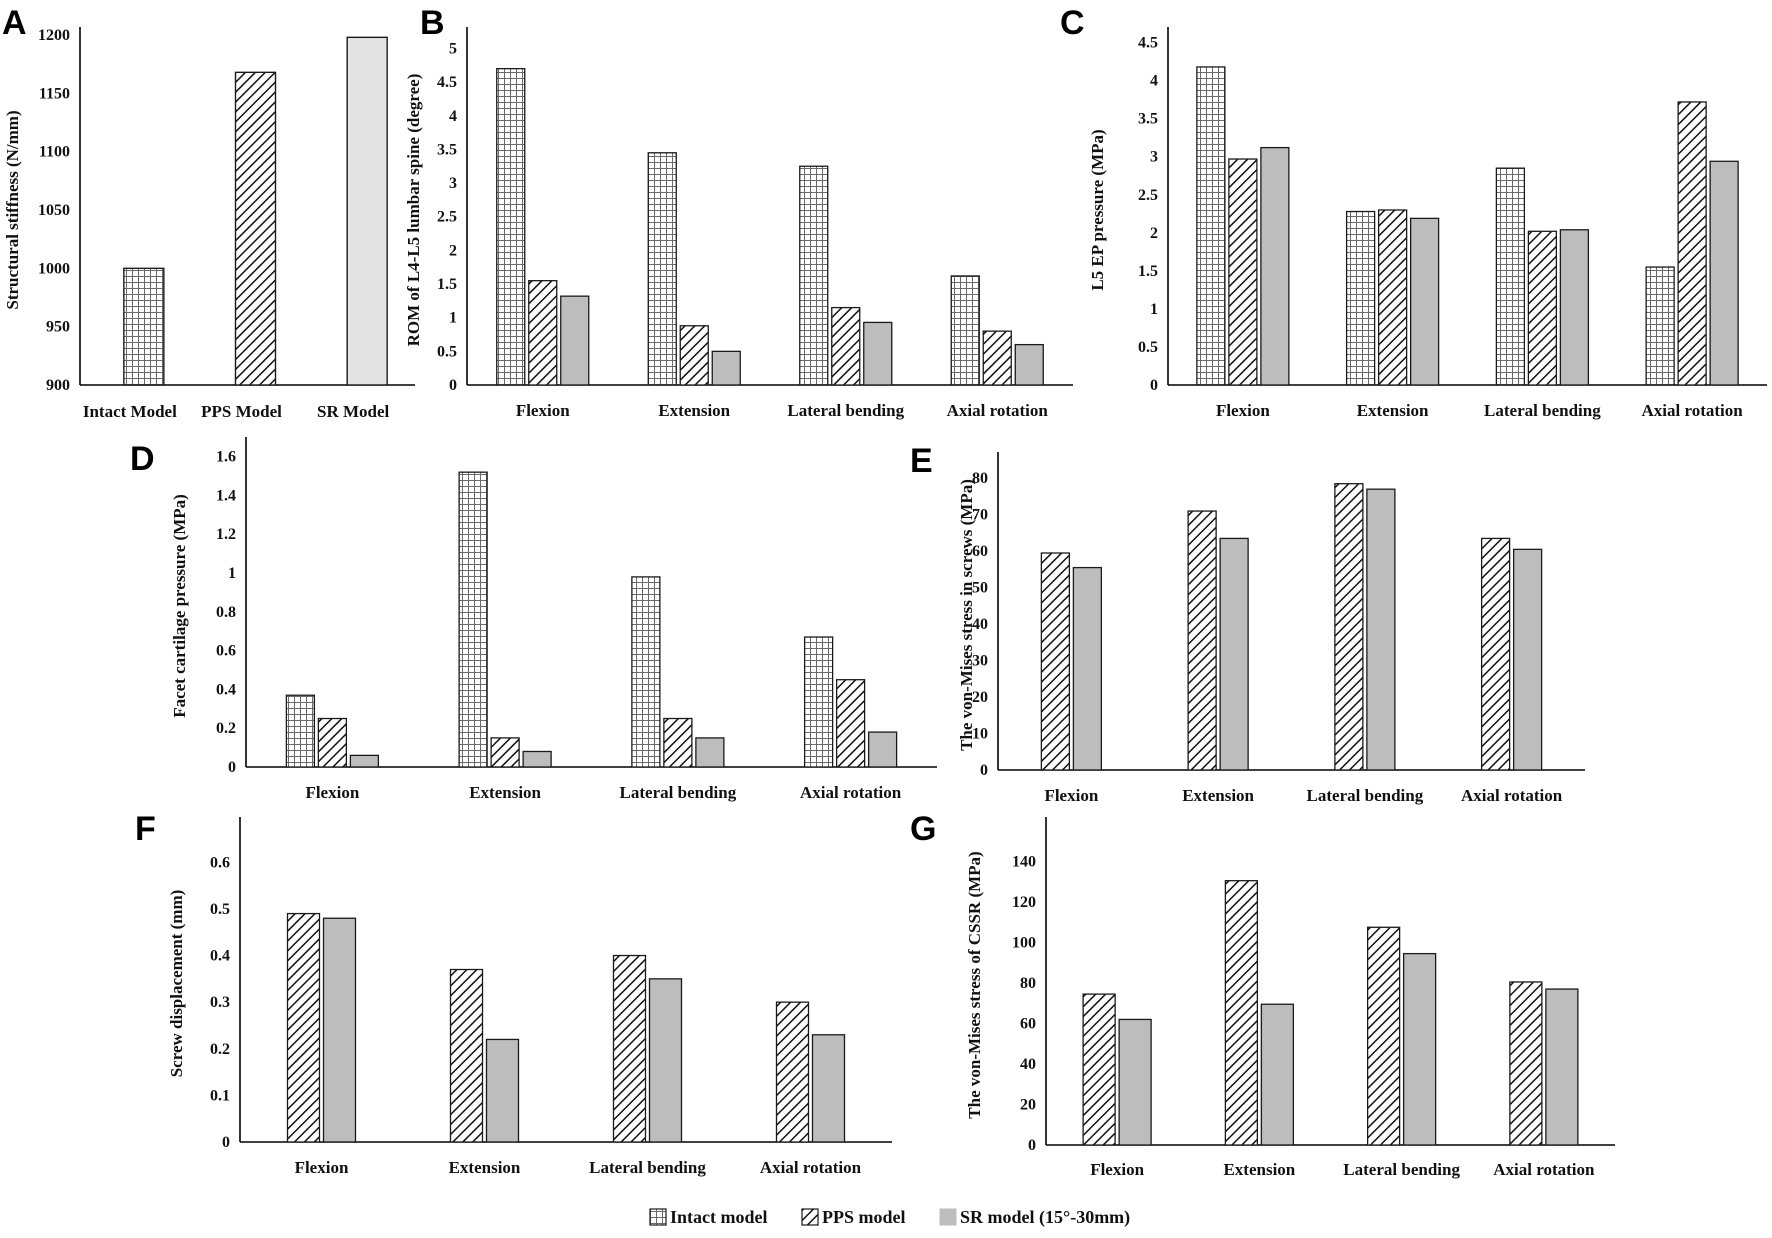 This screenshot has height=1238, width=1772. I want to click on y-tick-label: 20, so click(980, 697).